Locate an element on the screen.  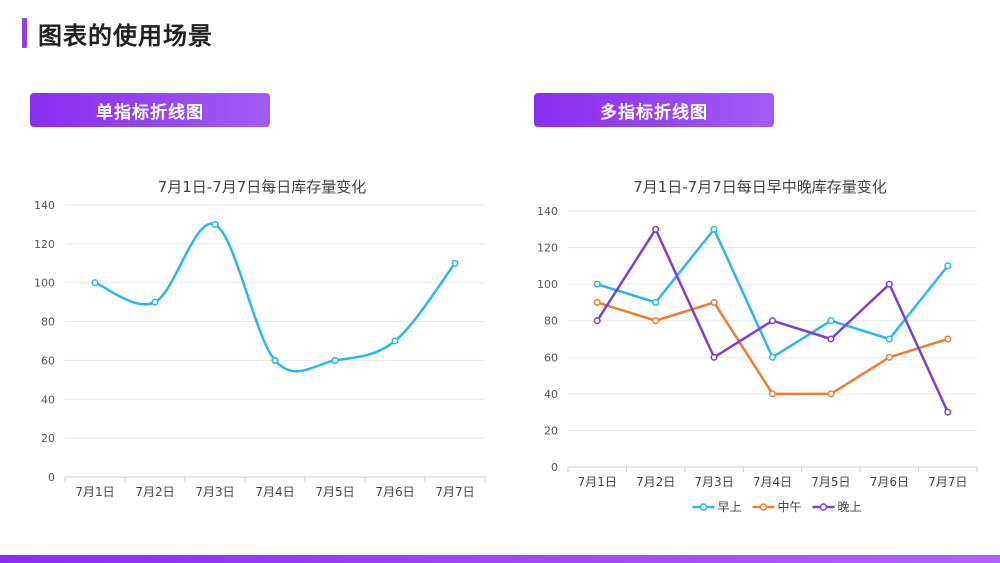
multi-legend-label: 中午 is located at coordinates (790, 506).